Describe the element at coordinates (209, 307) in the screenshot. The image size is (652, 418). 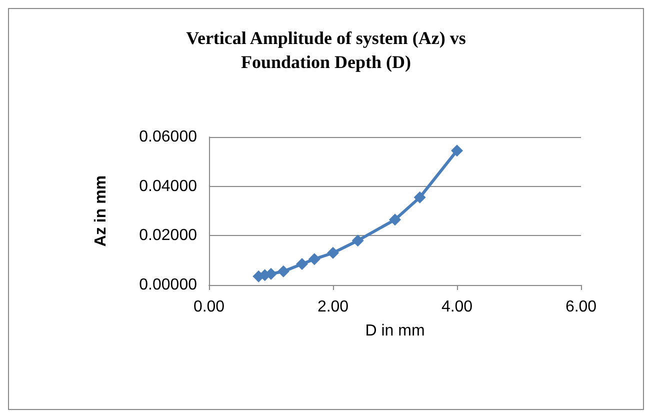
I see `x-tick-label: 0.00` at that location.